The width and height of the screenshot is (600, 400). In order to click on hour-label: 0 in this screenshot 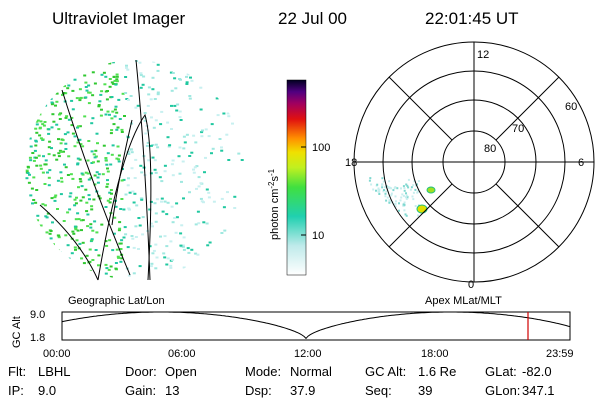, I will do `click(471, 285)`.